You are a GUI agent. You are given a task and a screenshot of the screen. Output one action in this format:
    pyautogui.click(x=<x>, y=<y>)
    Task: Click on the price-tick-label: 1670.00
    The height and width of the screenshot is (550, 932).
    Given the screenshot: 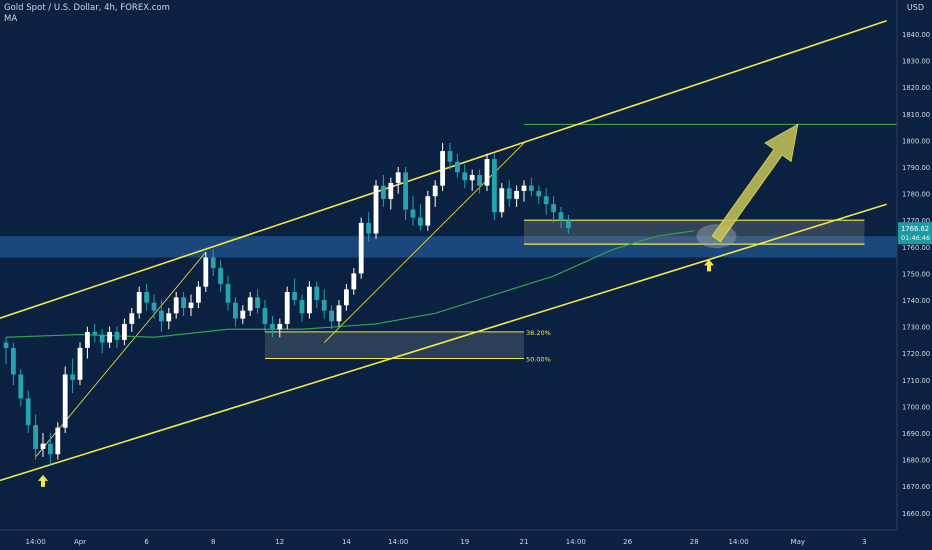 What is the action you would take?
    pyautogui.click(x=916, y=487)
    